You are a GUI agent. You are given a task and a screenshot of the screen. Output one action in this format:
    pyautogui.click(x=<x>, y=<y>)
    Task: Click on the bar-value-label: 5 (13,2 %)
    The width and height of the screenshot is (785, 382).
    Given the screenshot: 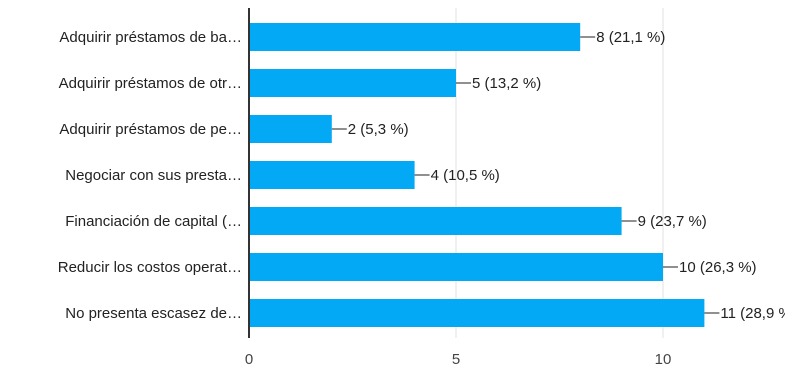 What is the action you would take?
    pyautogui.click(x=506, y=83)
    